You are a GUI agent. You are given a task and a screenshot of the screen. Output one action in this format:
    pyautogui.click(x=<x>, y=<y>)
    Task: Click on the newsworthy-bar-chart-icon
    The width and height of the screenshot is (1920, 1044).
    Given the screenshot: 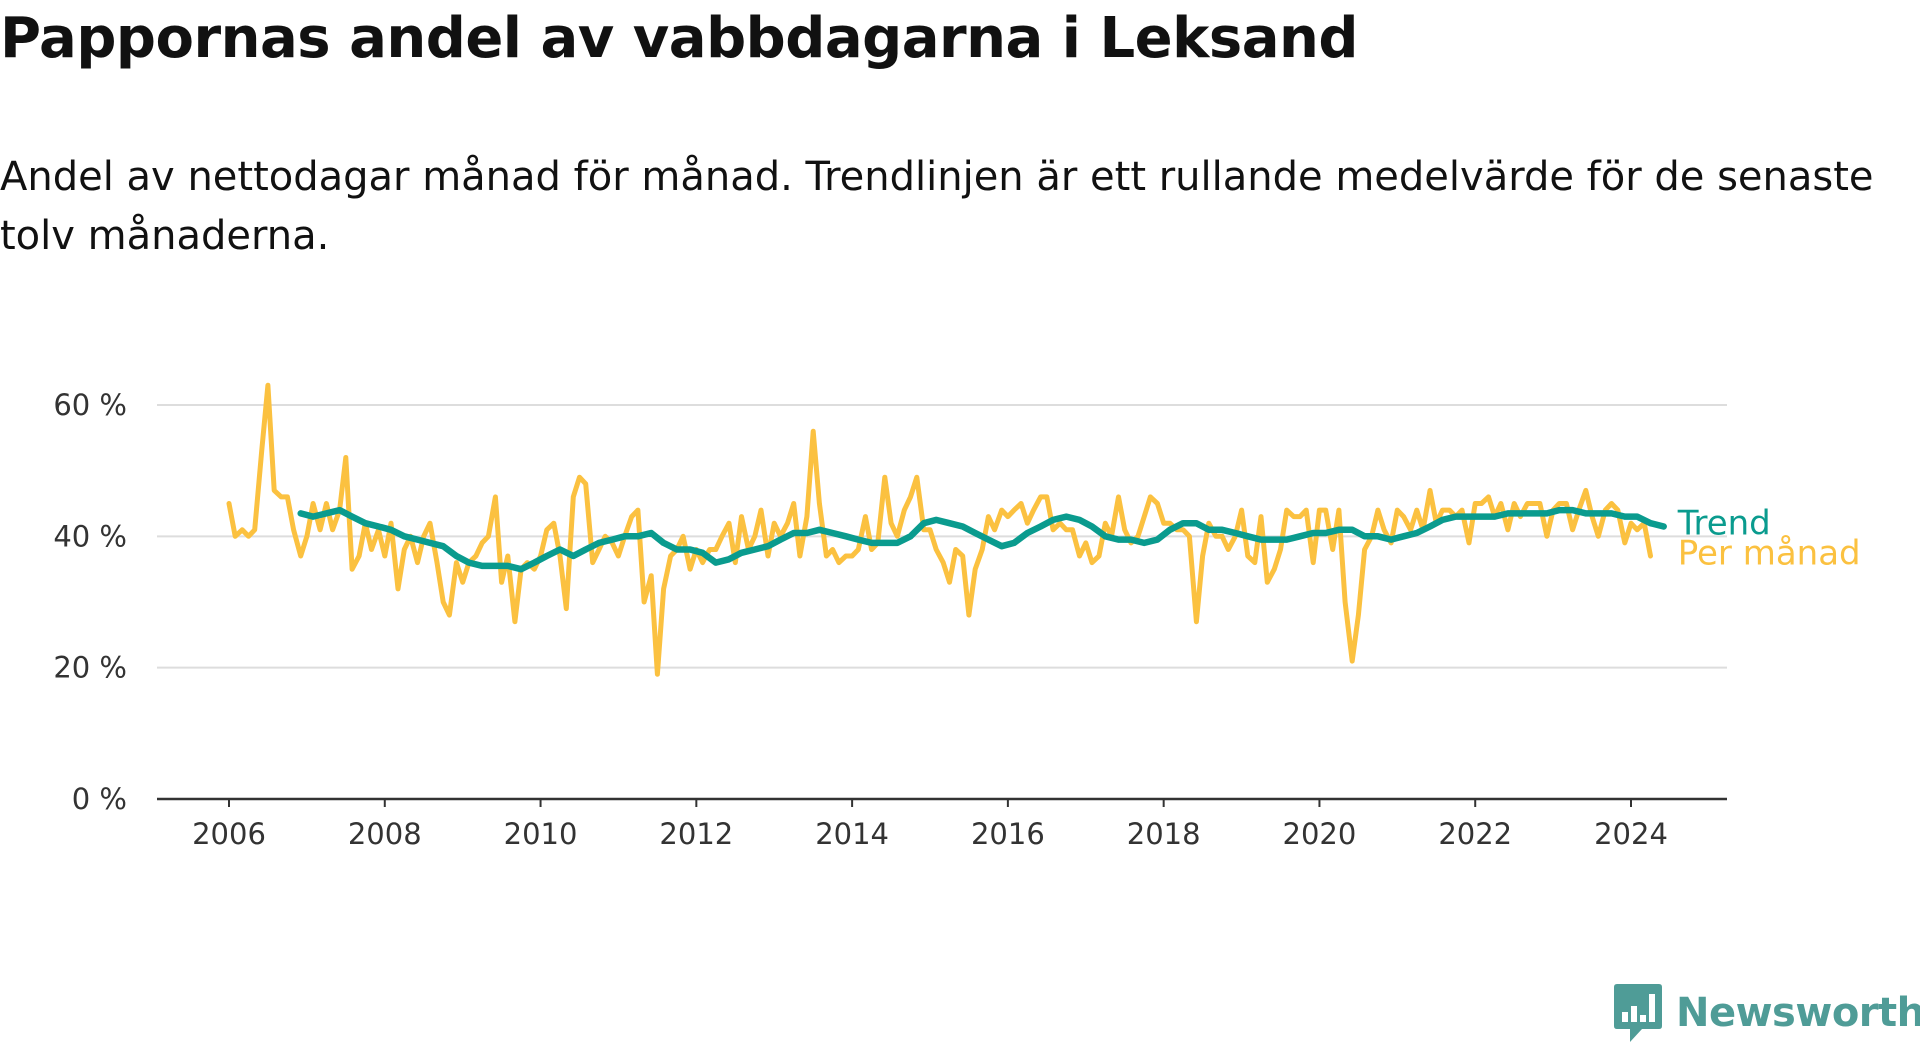 What is the action you would take?
    pyautogui.click(x=1638, y=1013)
    